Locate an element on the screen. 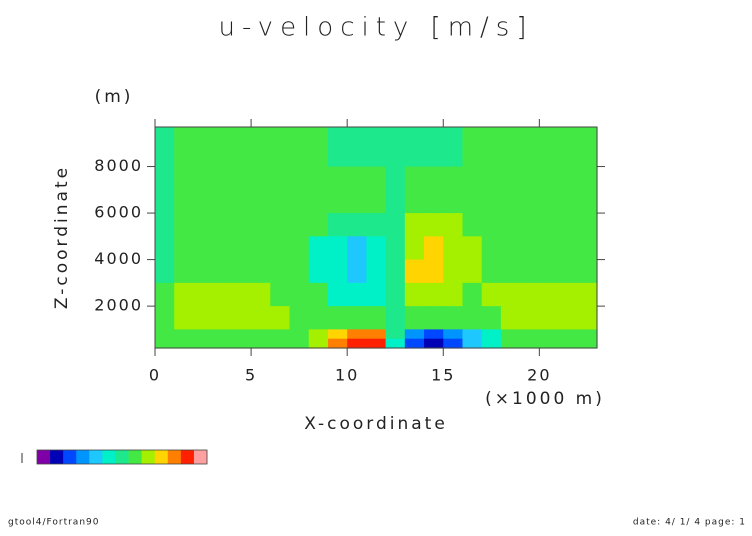  x-tick-label: 20 is located at coordinates (539, 375).